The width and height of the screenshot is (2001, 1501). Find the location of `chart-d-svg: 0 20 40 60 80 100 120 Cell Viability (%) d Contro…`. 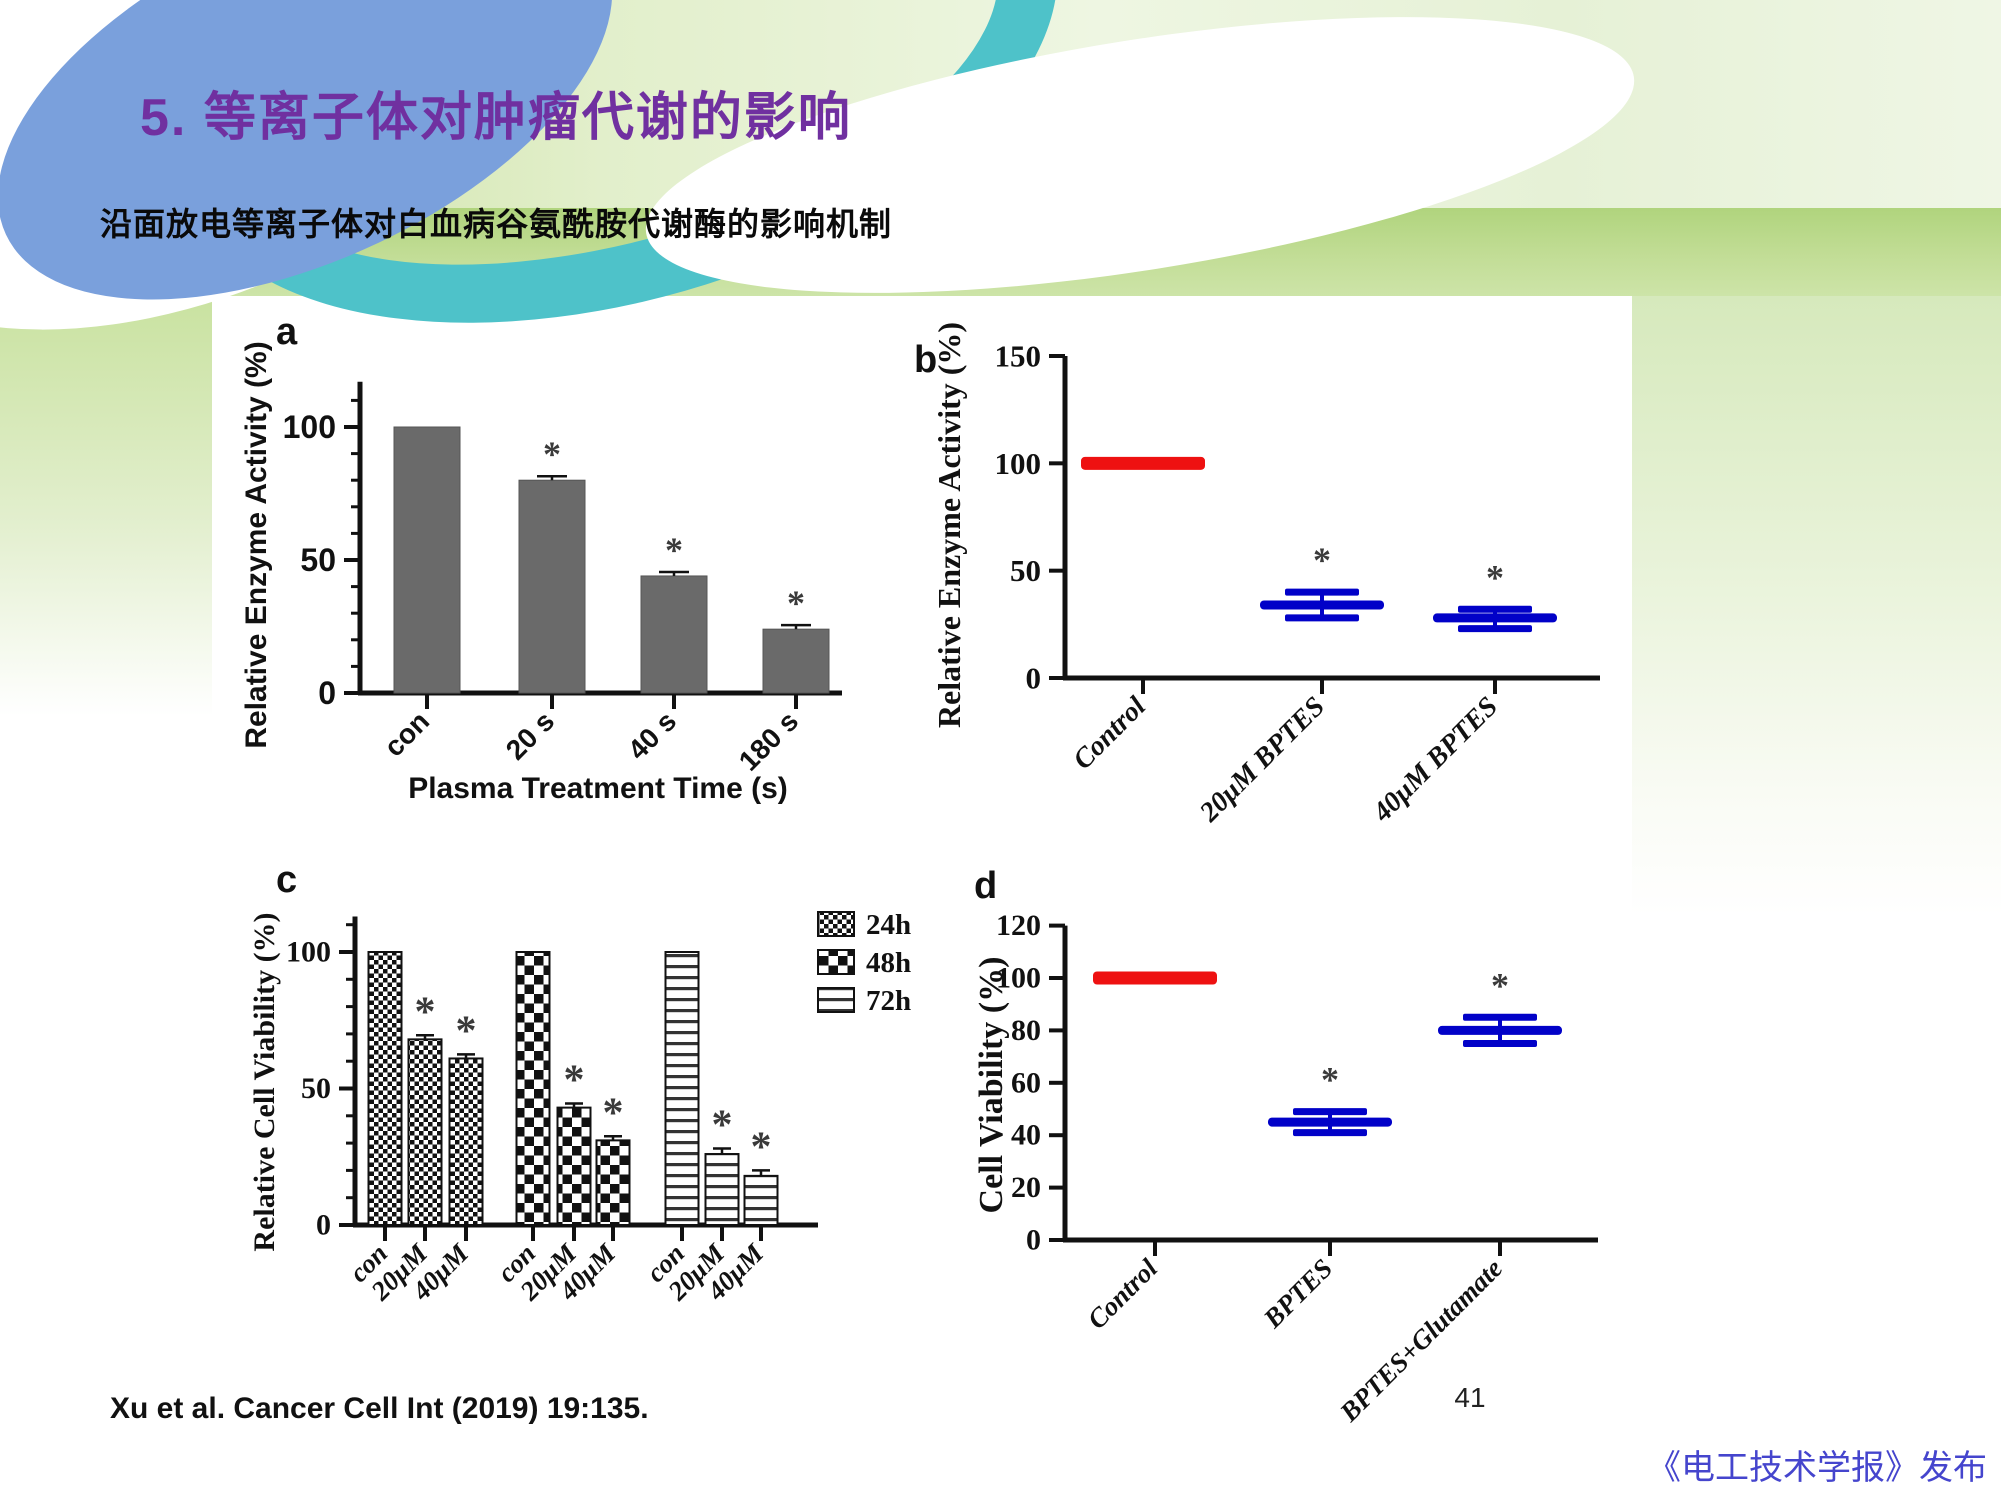

chart-d-svg: 0 20 40 60 80 100 120 Cell Viability (%) d Contro… is located at coordinates (1285, 1146).